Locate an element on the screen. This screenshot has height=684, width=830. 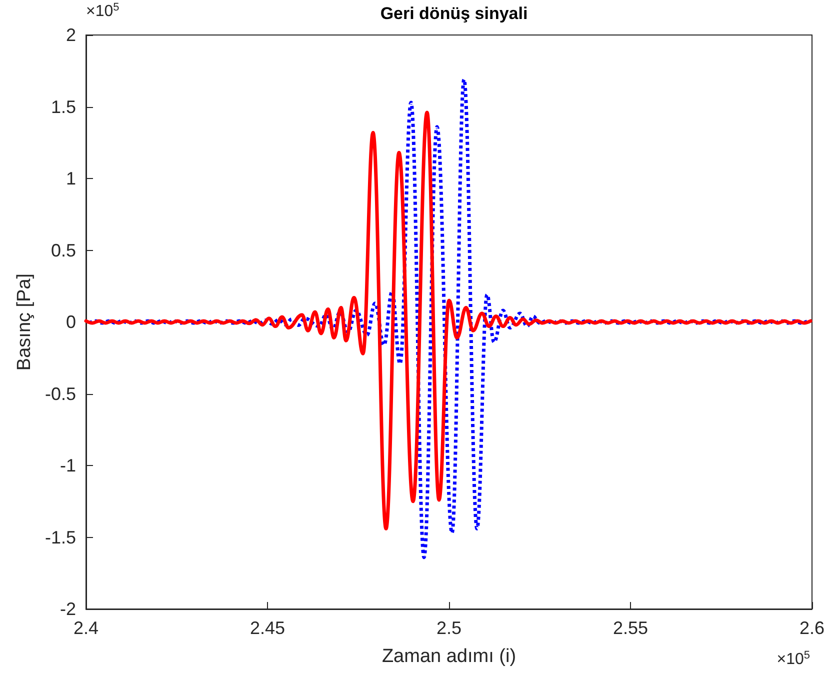
chart-title: Geri dönüş sinyali is located at coordinates (454, 13).